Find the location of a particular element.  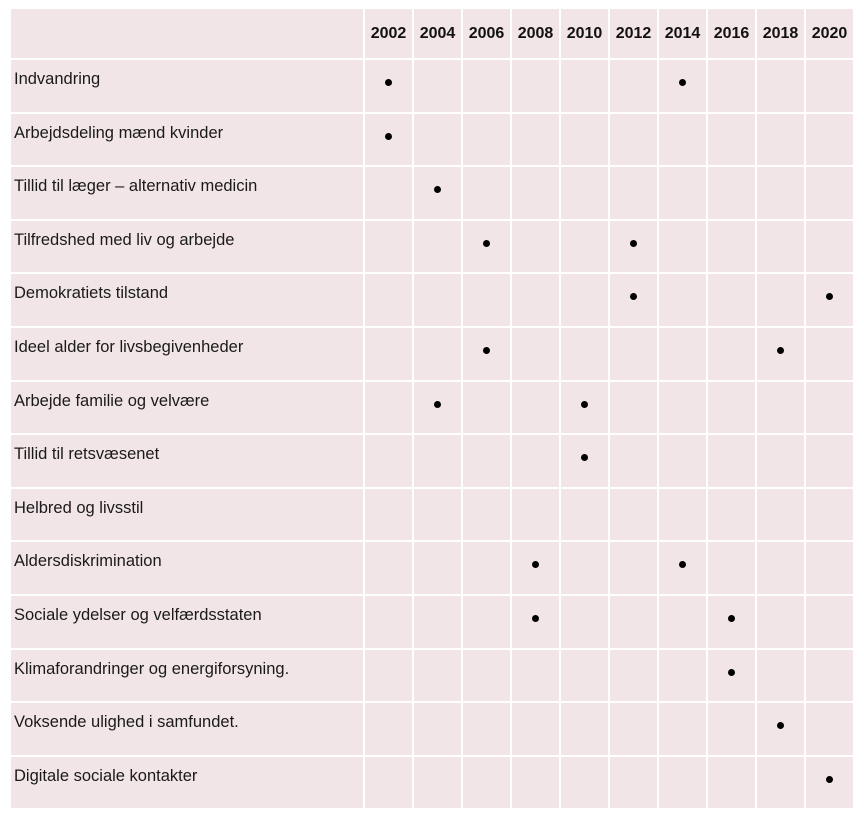

table-row: Arbejde familie og velvære is located at coordinates (432, 407).